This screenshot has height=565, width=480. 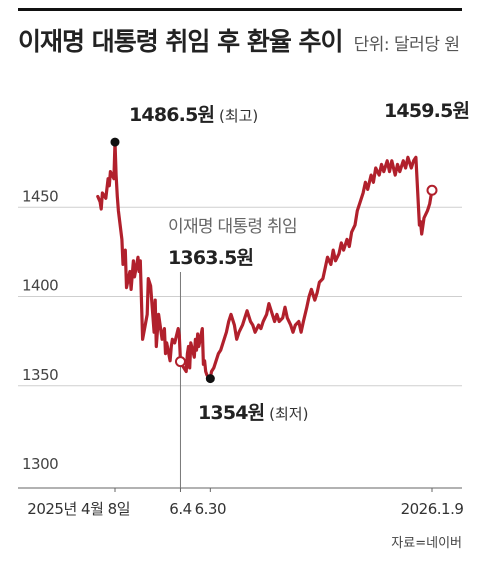 I want to click on top-rule, so click(x=240, y=9).